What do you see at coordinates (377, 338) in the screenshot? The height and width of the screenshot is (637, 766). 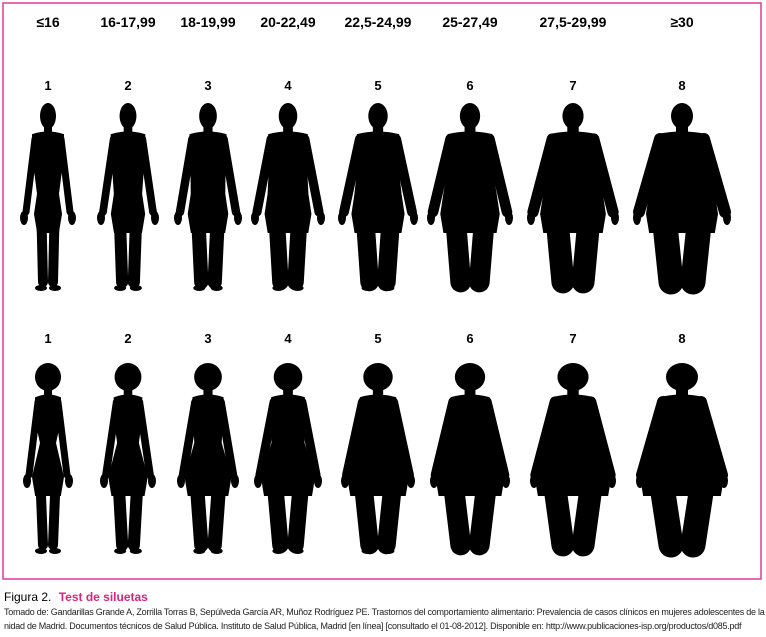 I see `silhouette-number: 5` at bounding box center [377, 338].